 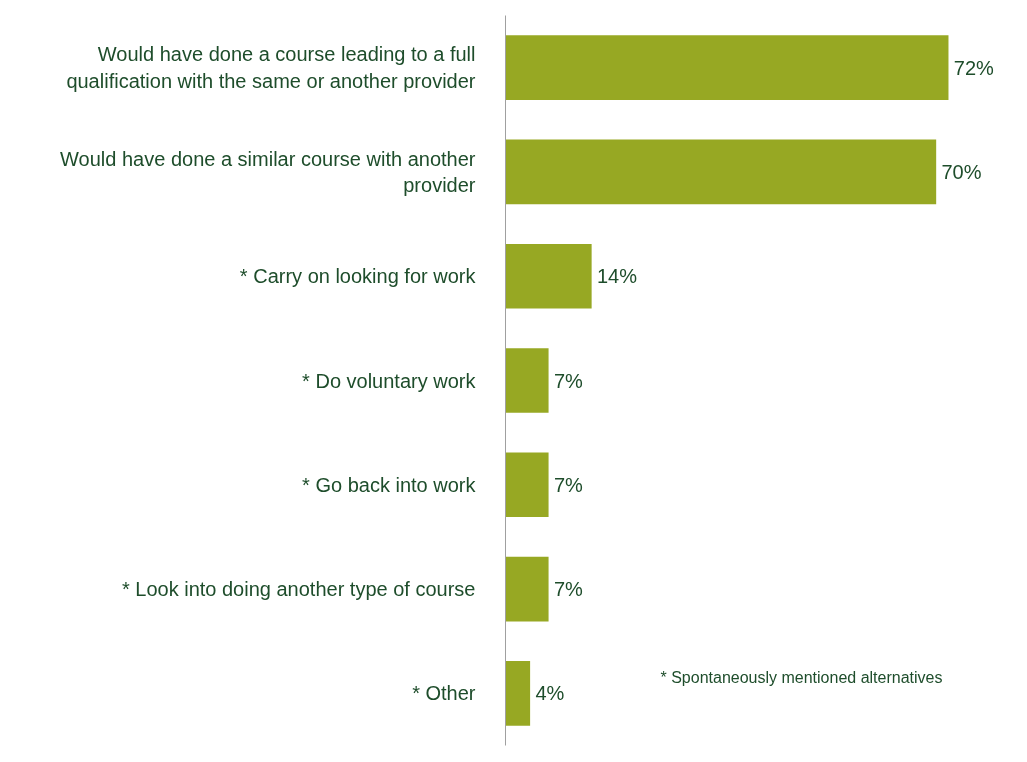 What do you see at coordinates (444, 693) in the screenshot?
I see `y-tick-label: * Other` at bounding box center [444, 693].